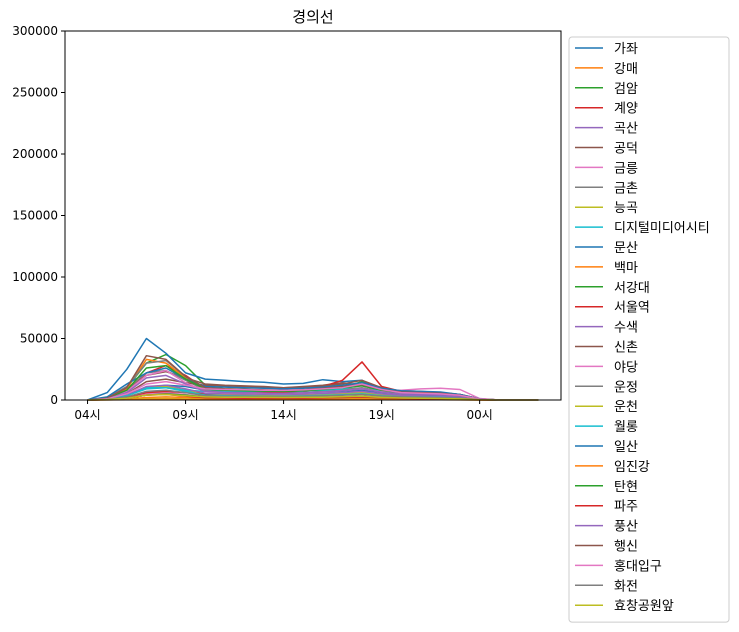 The height and width of the screenshot is (632, 739). Describe the element at coordinates (626, 447) in the screenshot. I see `legend-entry: 일산` at that location.